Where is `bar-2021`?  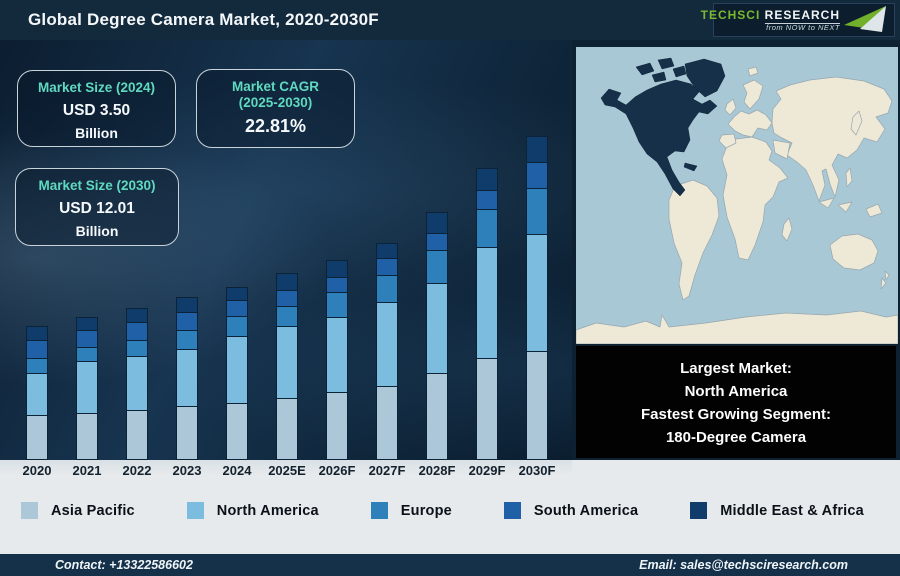 bar-2021 is located at coordinates (87, 388).